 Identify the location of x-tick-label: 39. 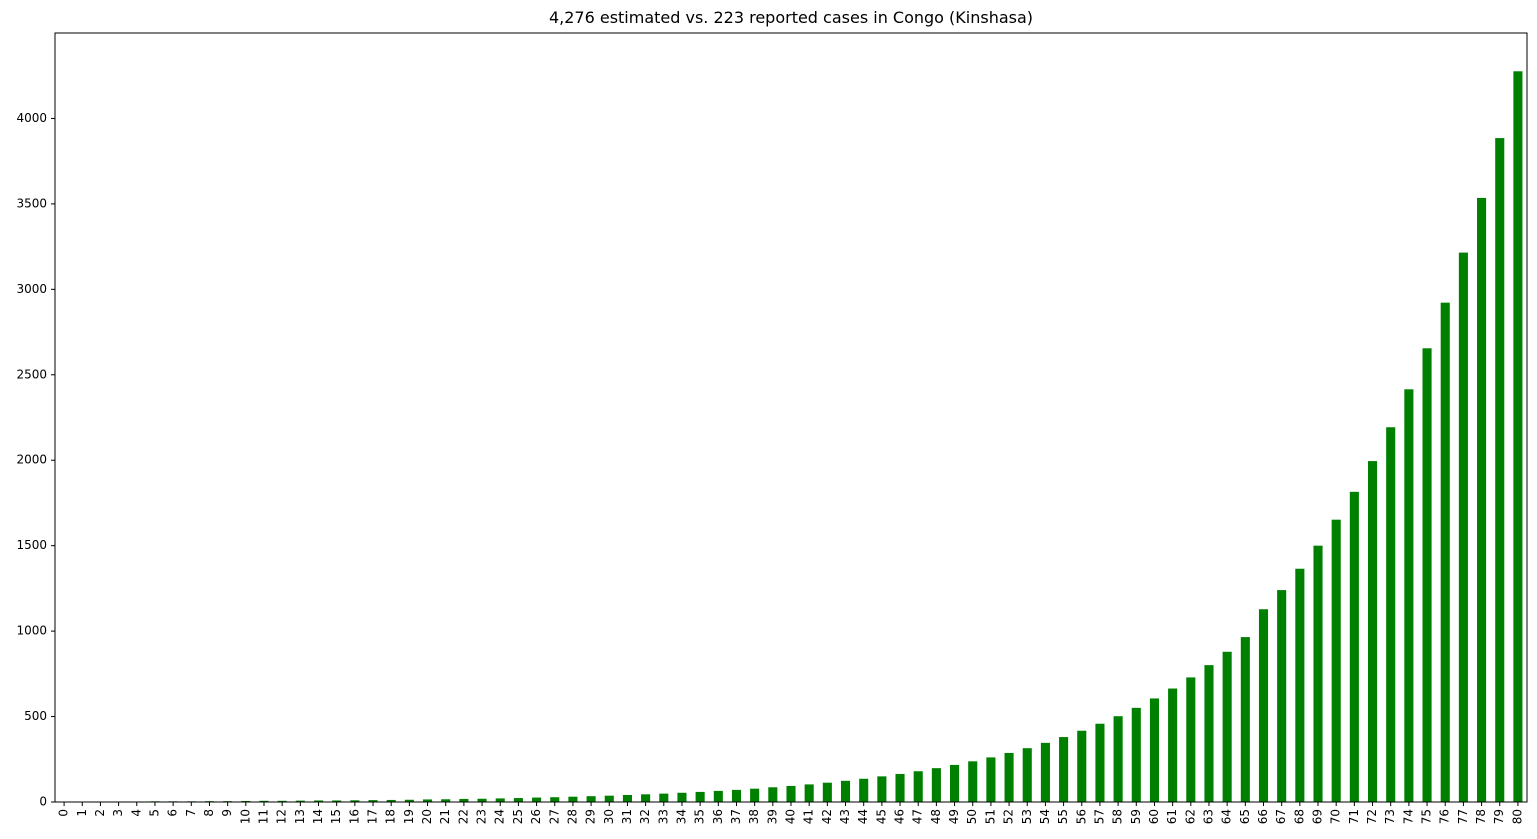
(772, 816).